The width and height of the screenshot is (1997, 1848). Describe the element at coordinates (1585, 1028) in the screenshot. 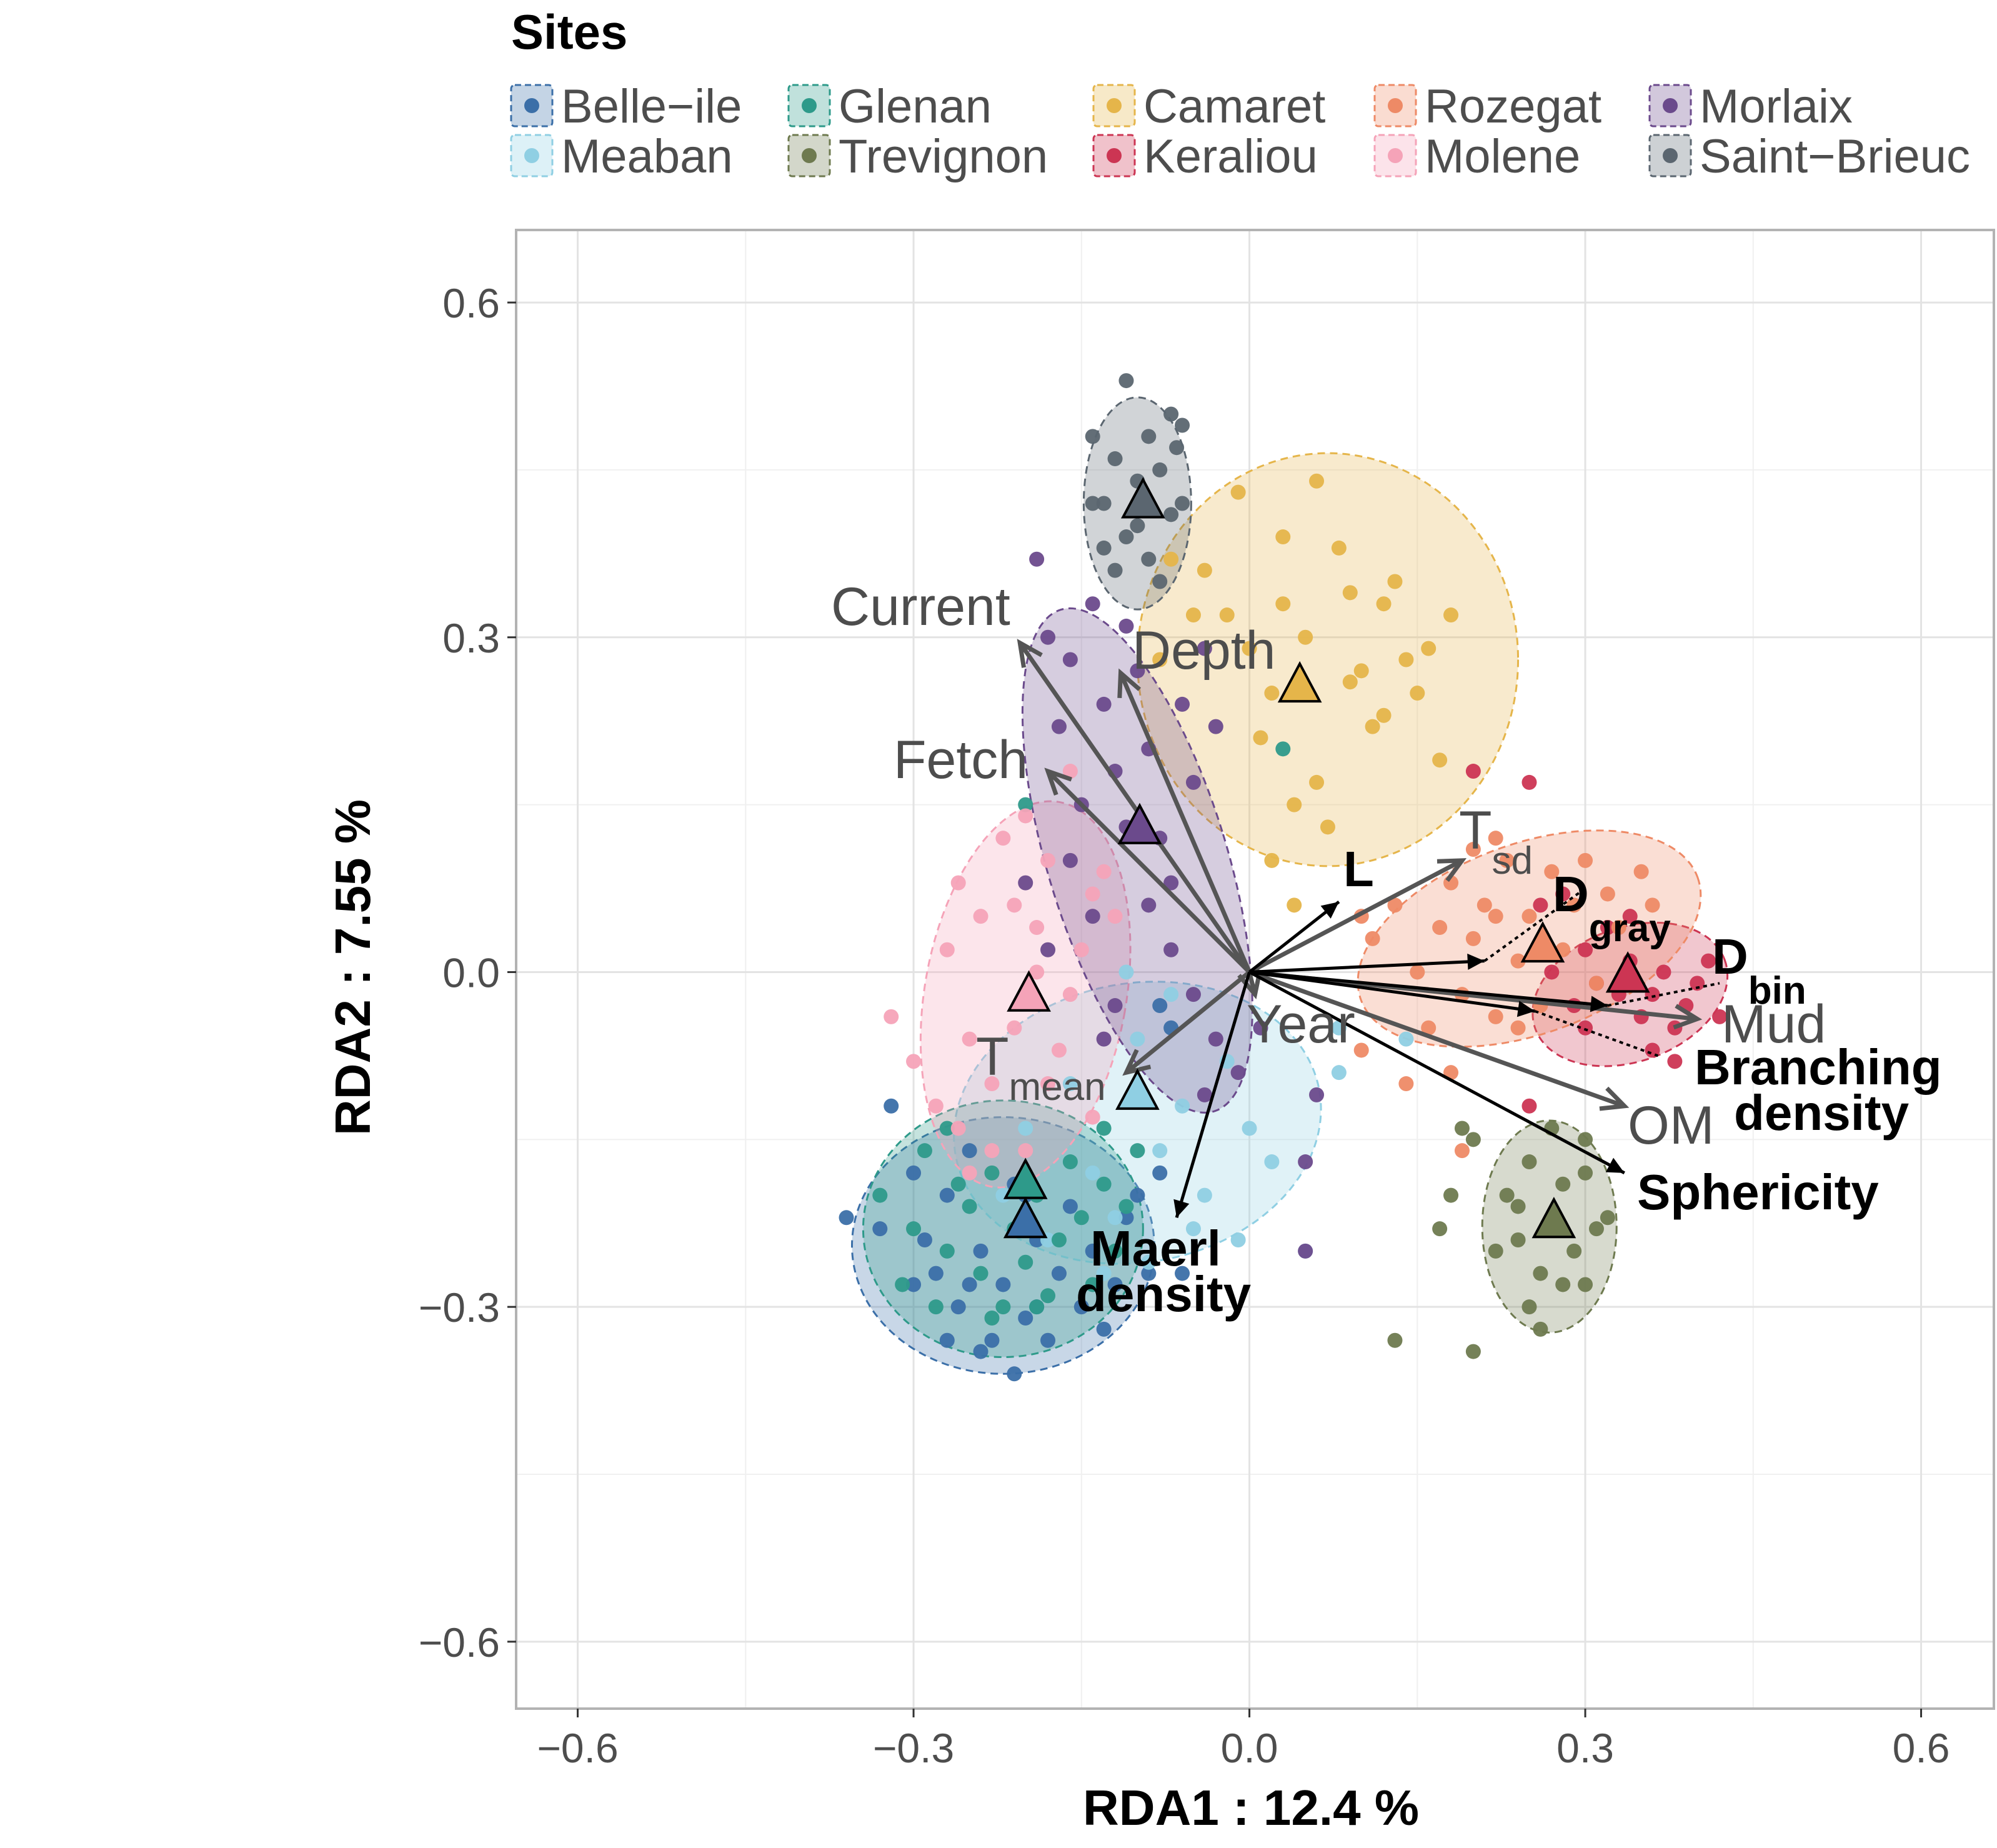

I see `point-Keraliou` at that location.